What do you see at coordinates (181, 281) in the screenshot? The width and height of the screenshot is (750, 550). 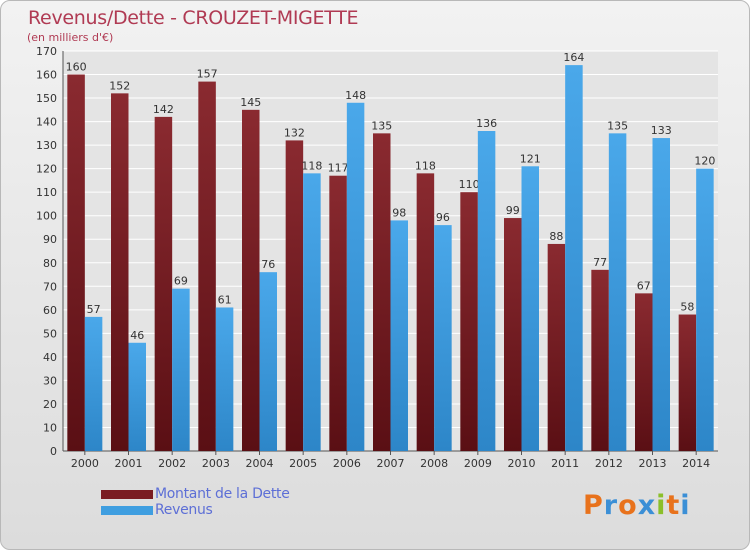 I see `data-label-revenus: 69` at bounding box center [181, 281].